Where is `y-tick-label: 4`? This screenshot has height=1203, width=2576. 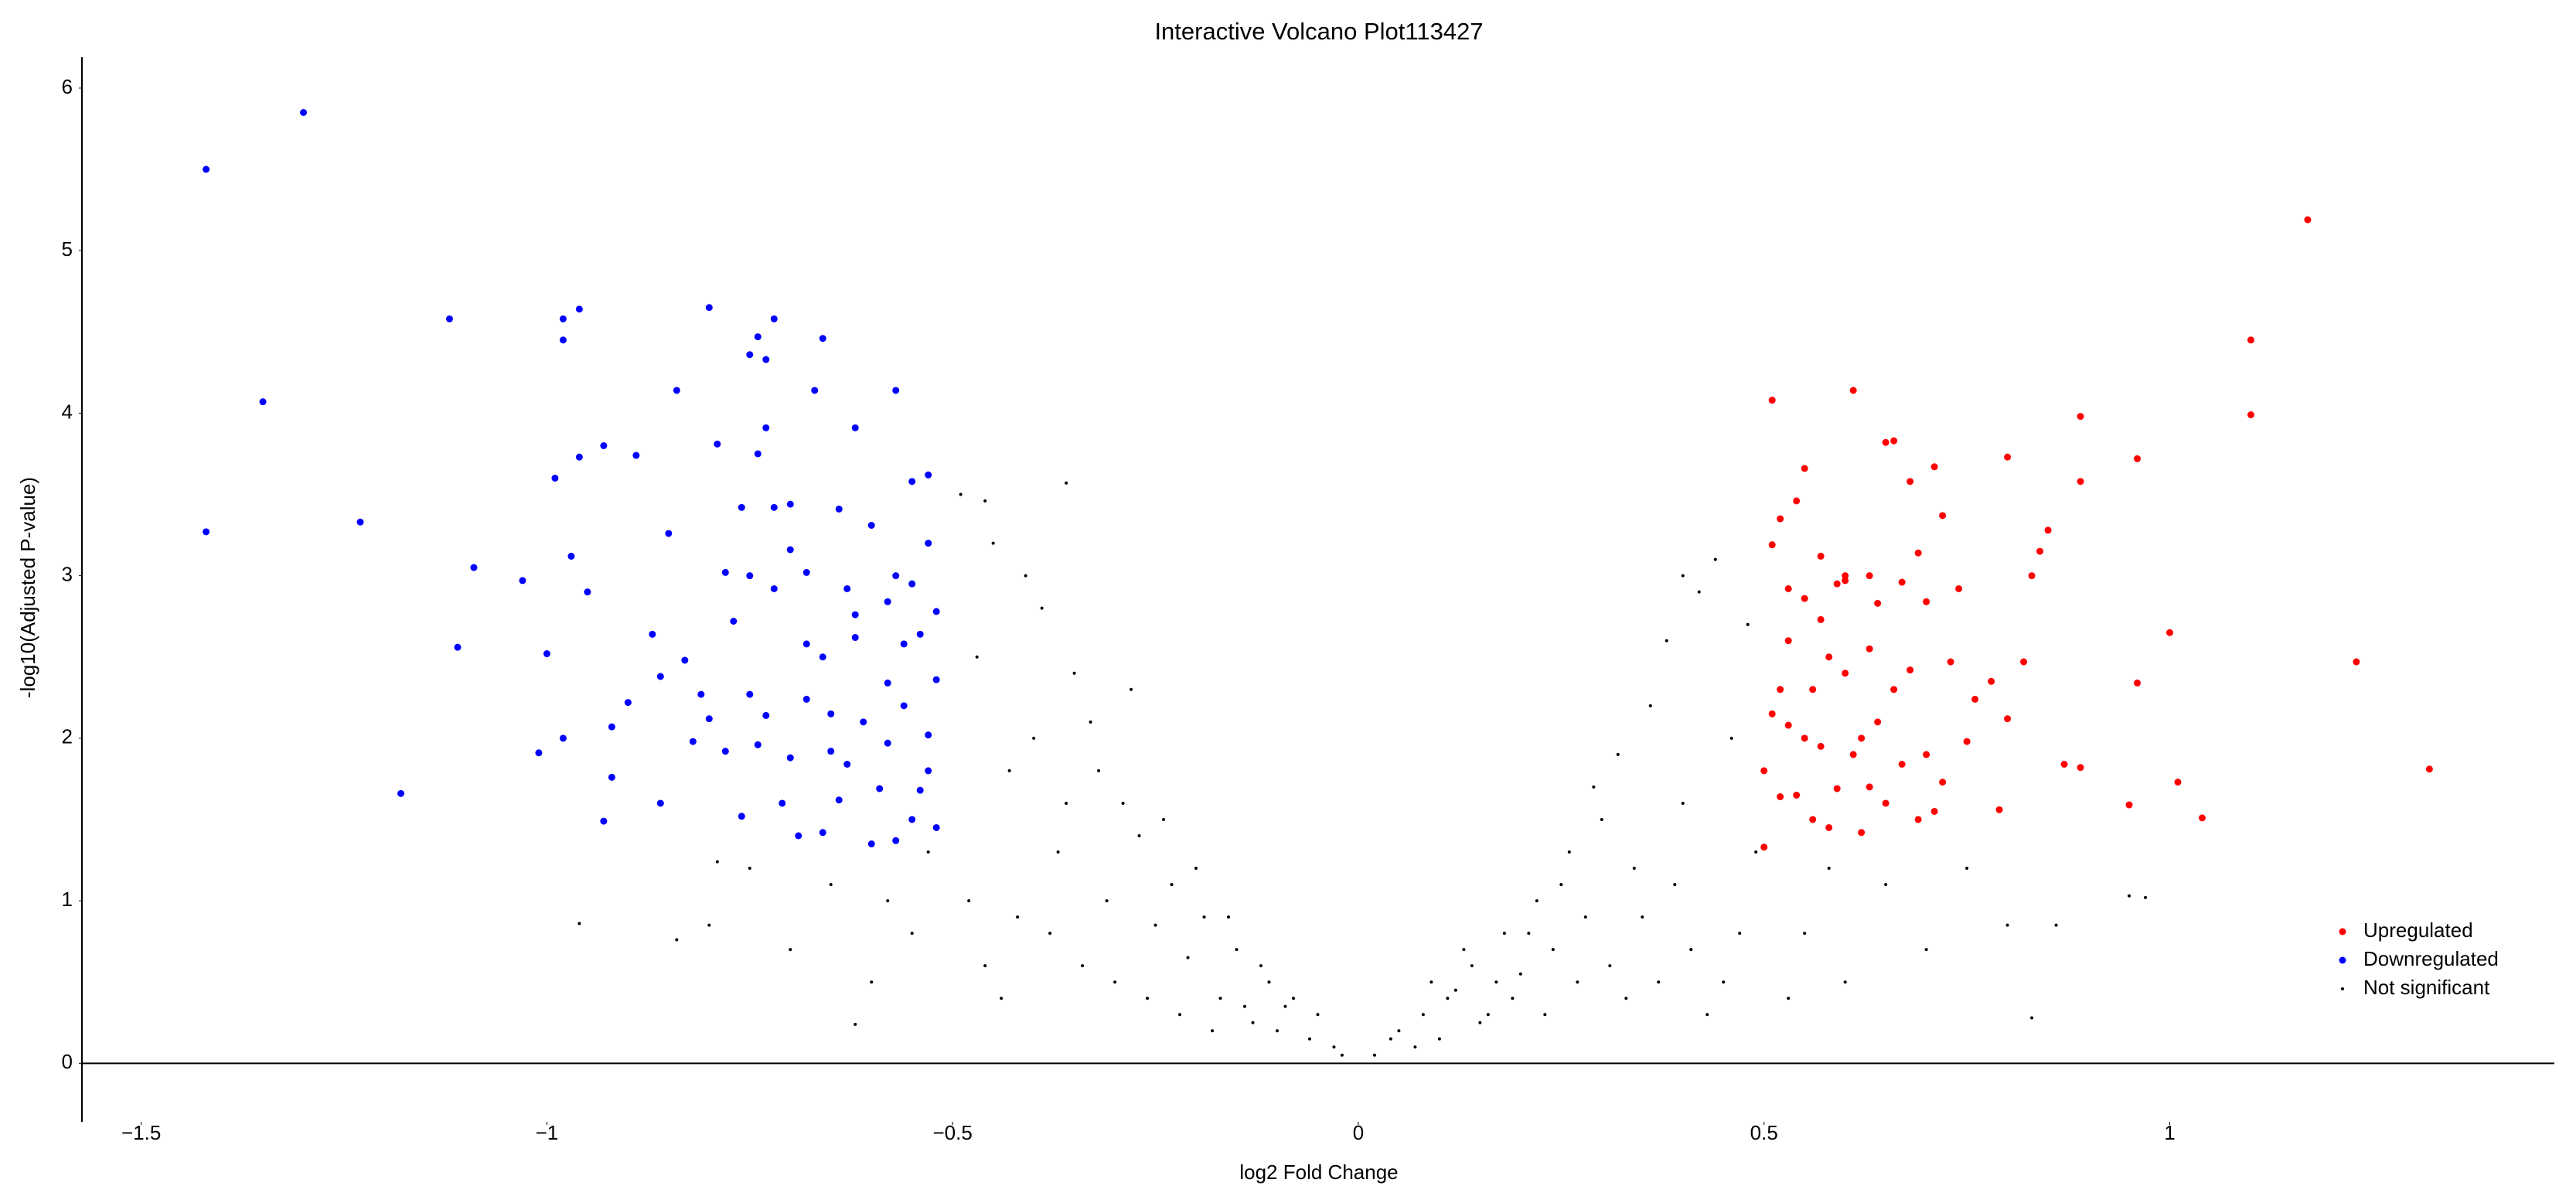 y-tick-label: 4 is located at coordinates (67, 411).